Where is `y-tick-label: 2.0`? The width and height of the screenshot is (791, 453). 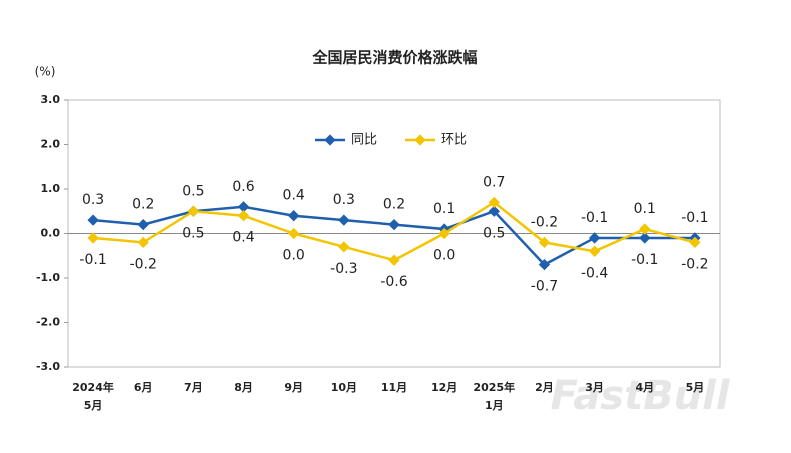 y-tick-label: 2.0 is located at coordinates (51, 144).